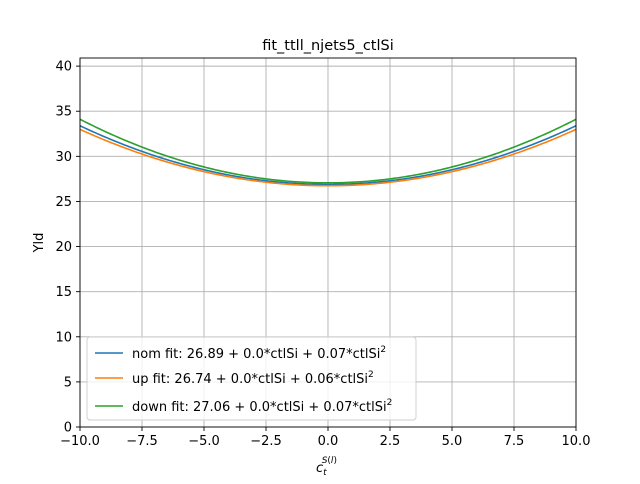 The image size is (640, 484). Describe the element at coordinates (266, 441) in the screenshot. I see `x-tick-label: −2.5` at that location.